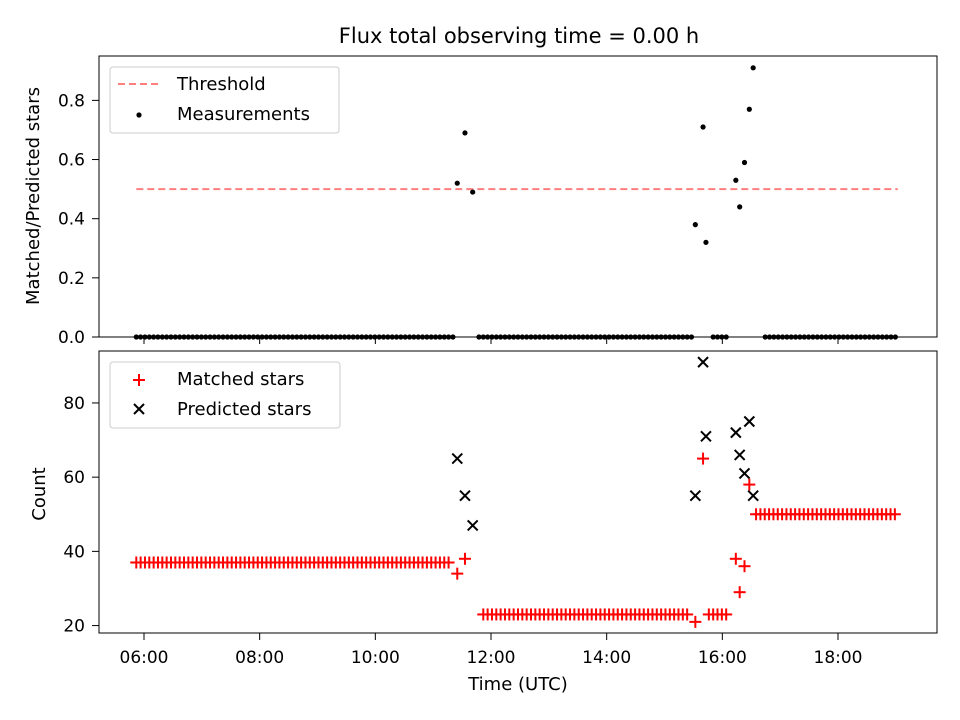  What do you see at coordinates (491, 658) in the screenshot?
I see `bottom-x-tick-label: 12:00` at bounding box center [491, 658].